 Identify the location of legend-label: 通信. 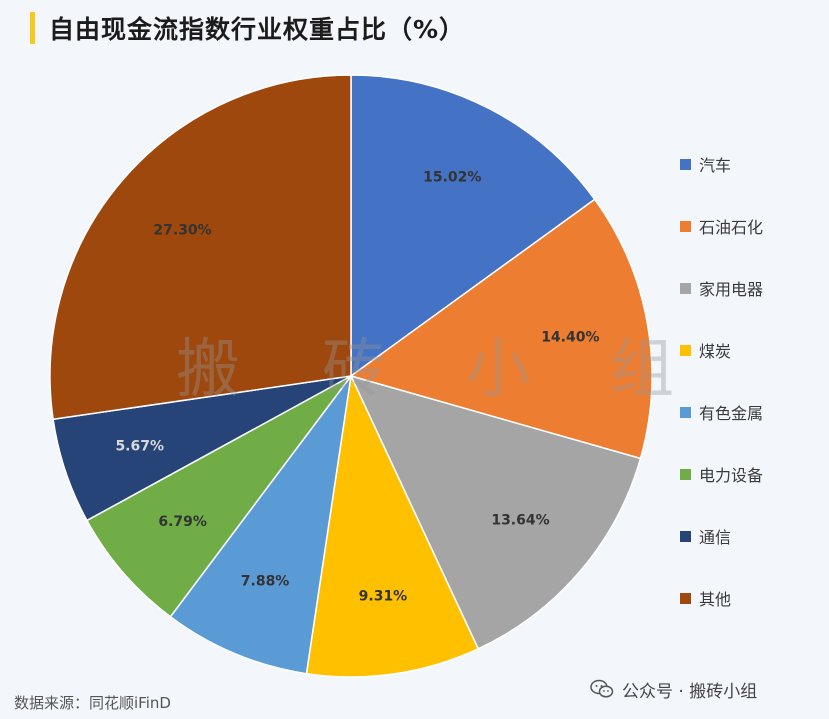
(715, 537).